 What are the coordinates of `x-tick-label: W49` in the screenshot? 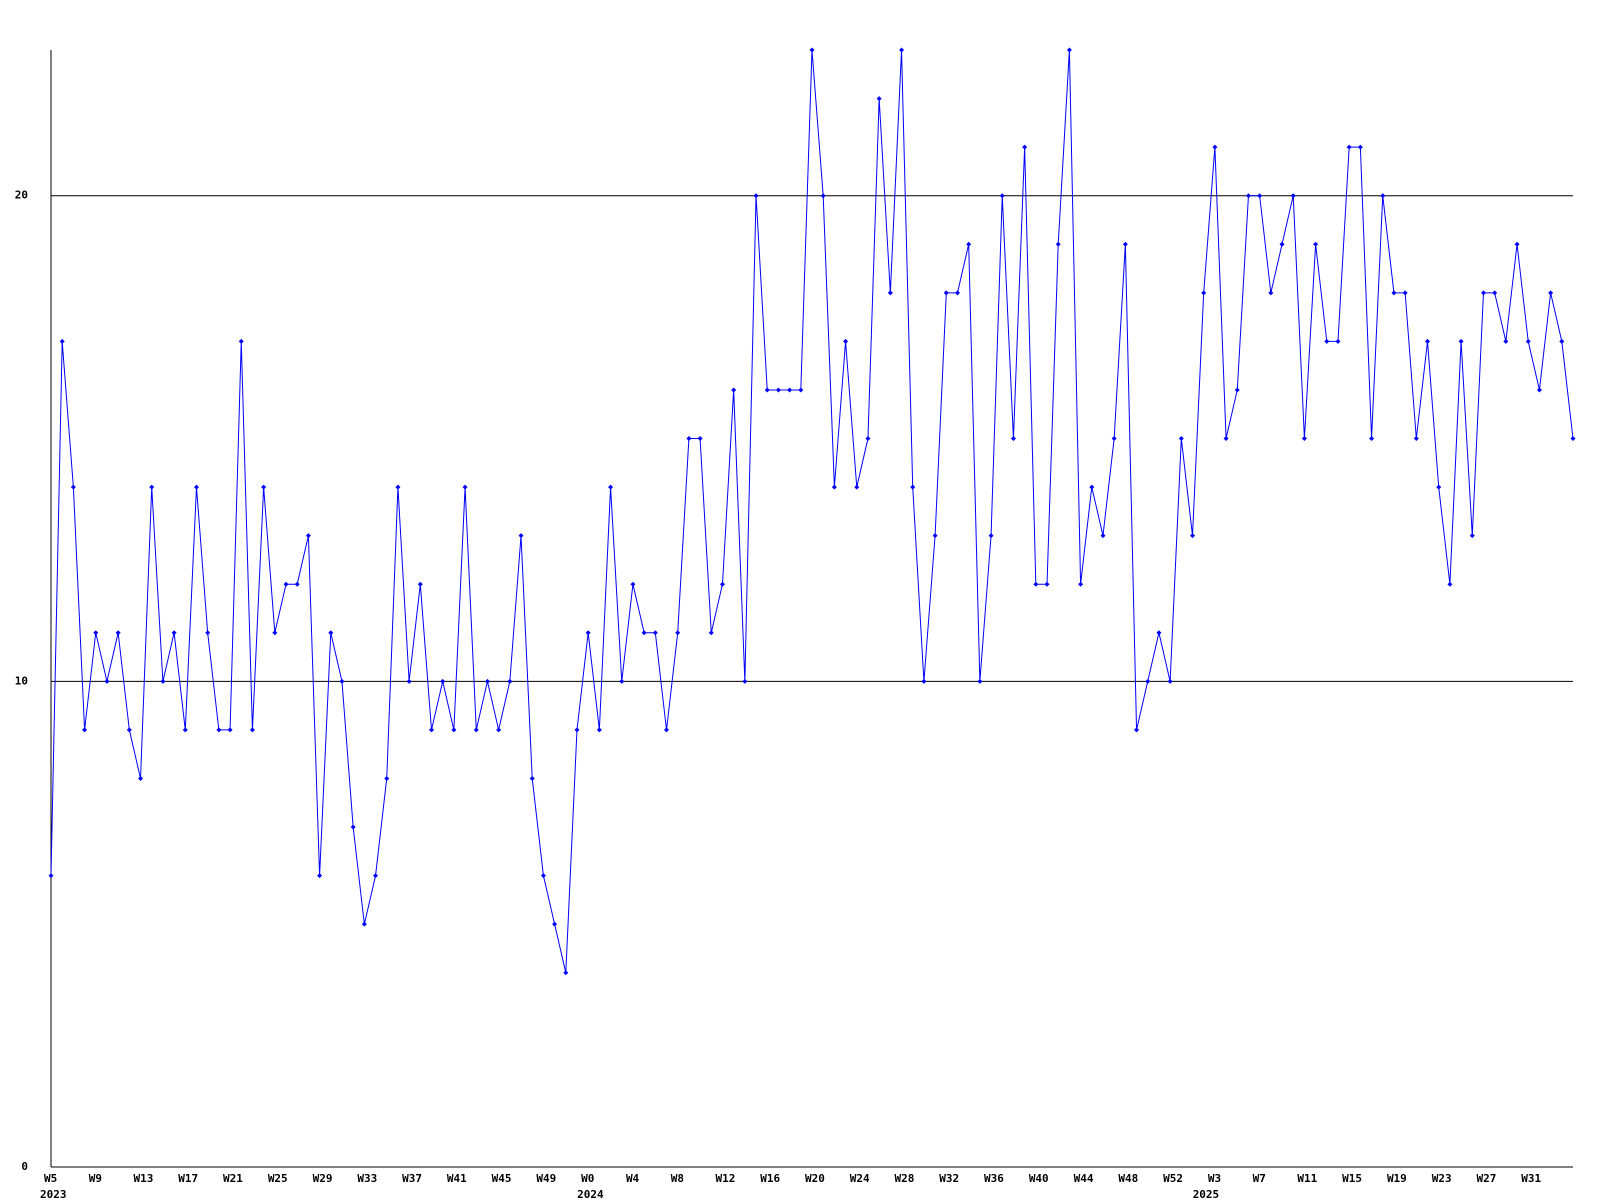 It's located at (546, 1178).